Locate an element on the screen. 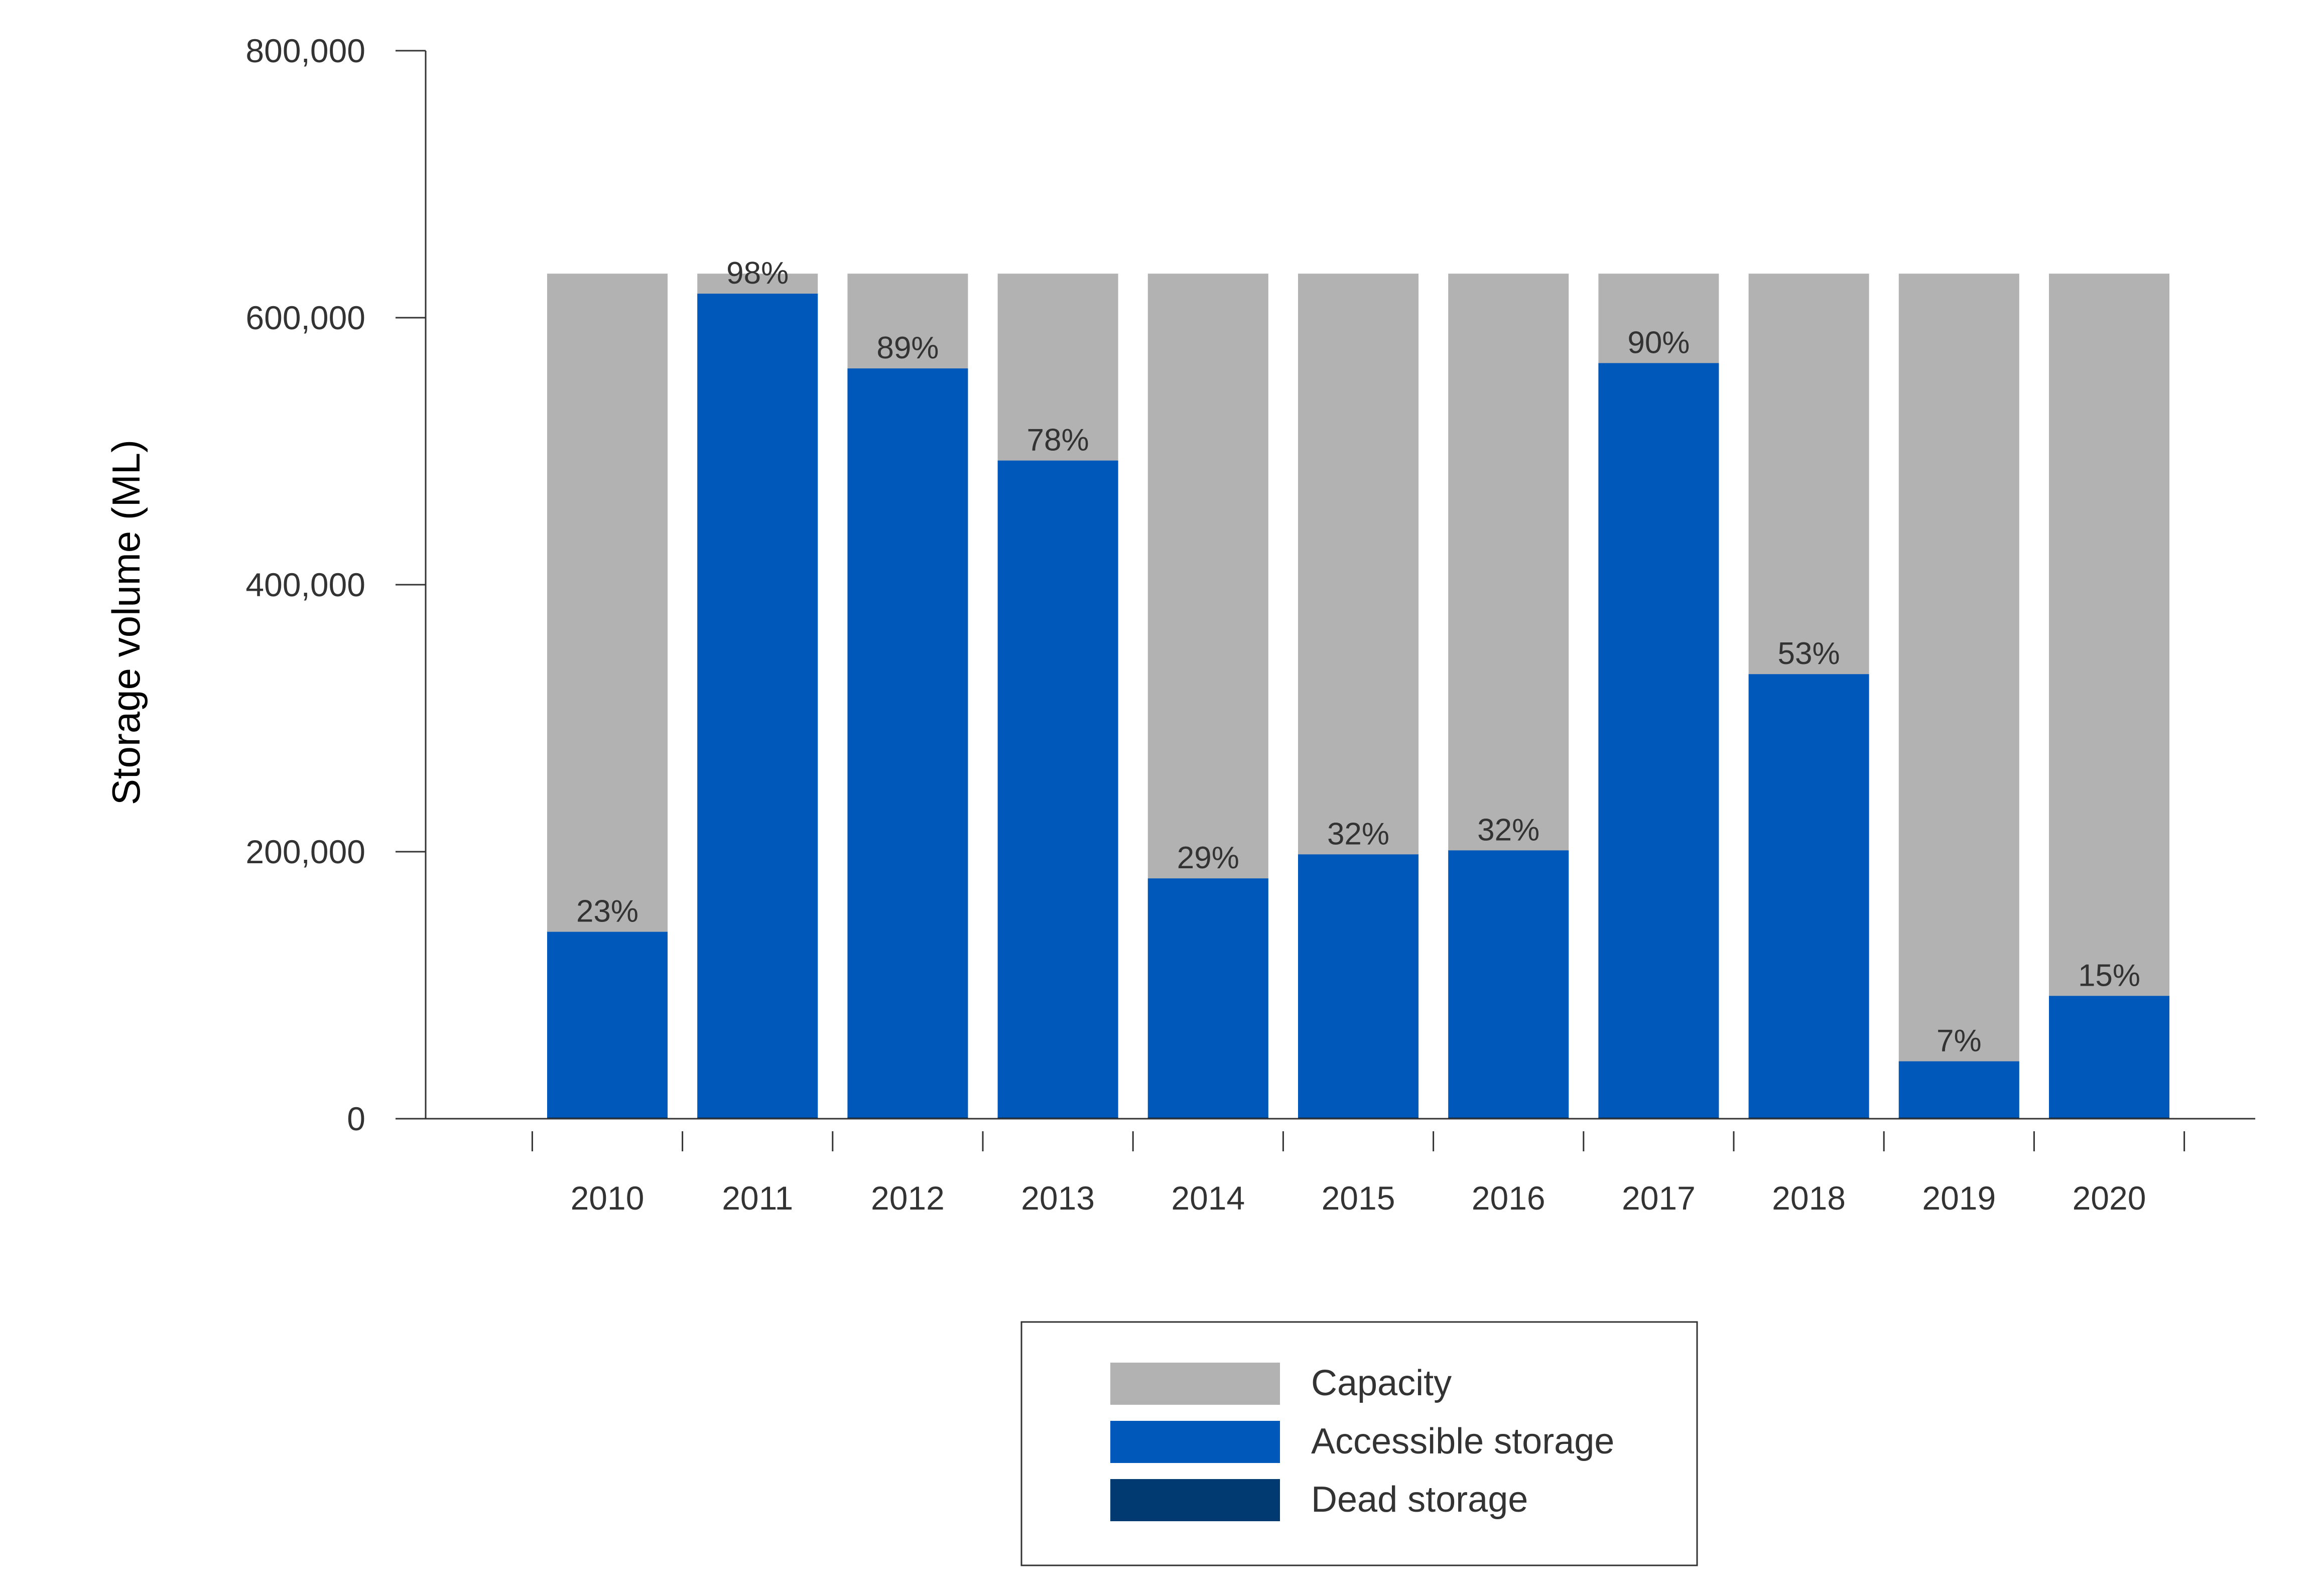 This screenshot has width=2319, height=1596. legend: Capacity Accessible storage Dead storage is located at coordinates (1359, 1443).